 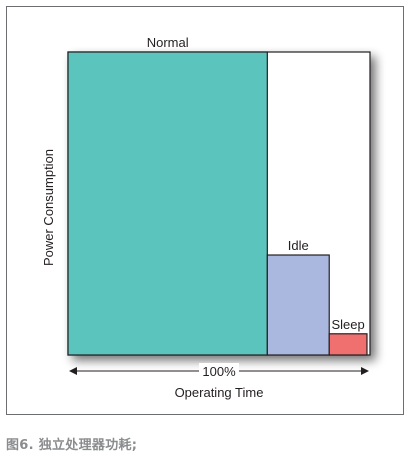 I want to click on bar-label-sleep: Sleep, so click(x=347, y=324).